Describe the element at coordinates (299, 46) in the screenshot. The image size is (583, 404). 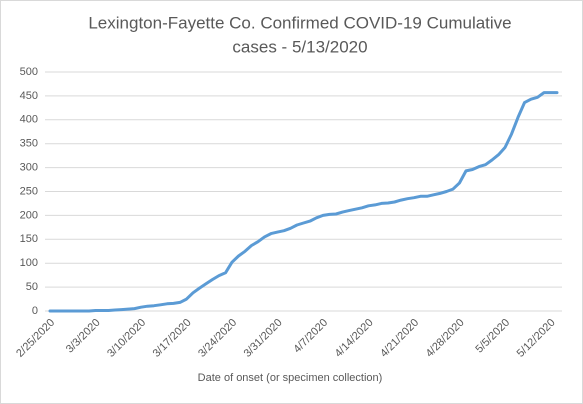
I see `chart-title: cases - 5/13/2020` at that location.